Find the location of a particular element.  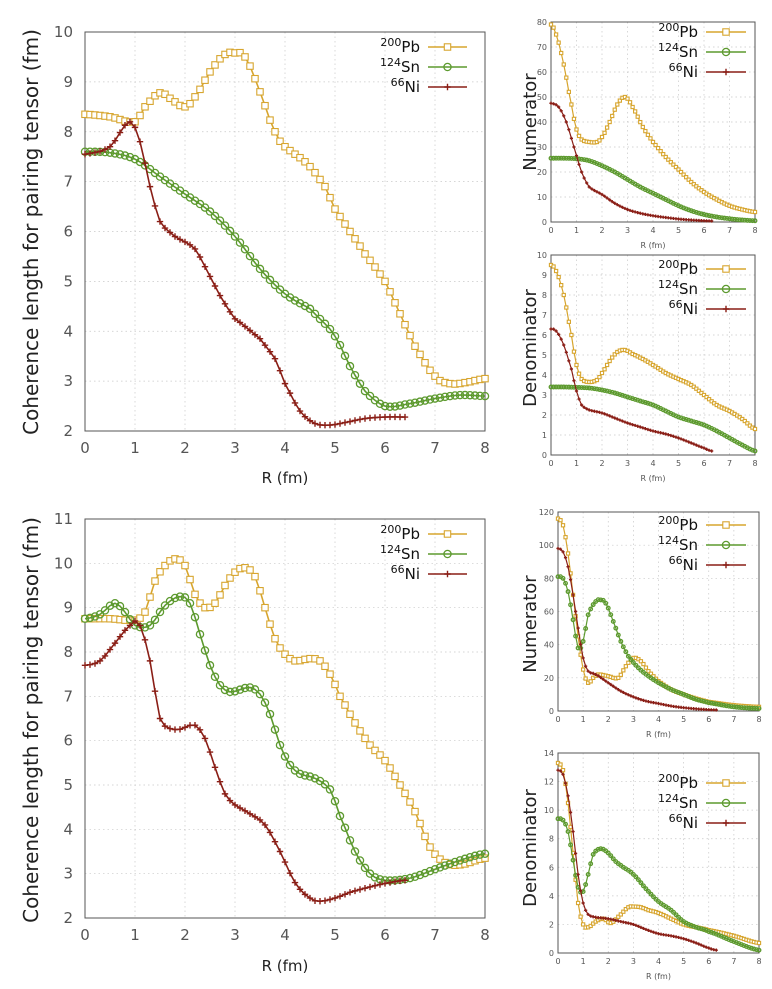

y-axis-label: Numerator is located at coordinates (530, 624).